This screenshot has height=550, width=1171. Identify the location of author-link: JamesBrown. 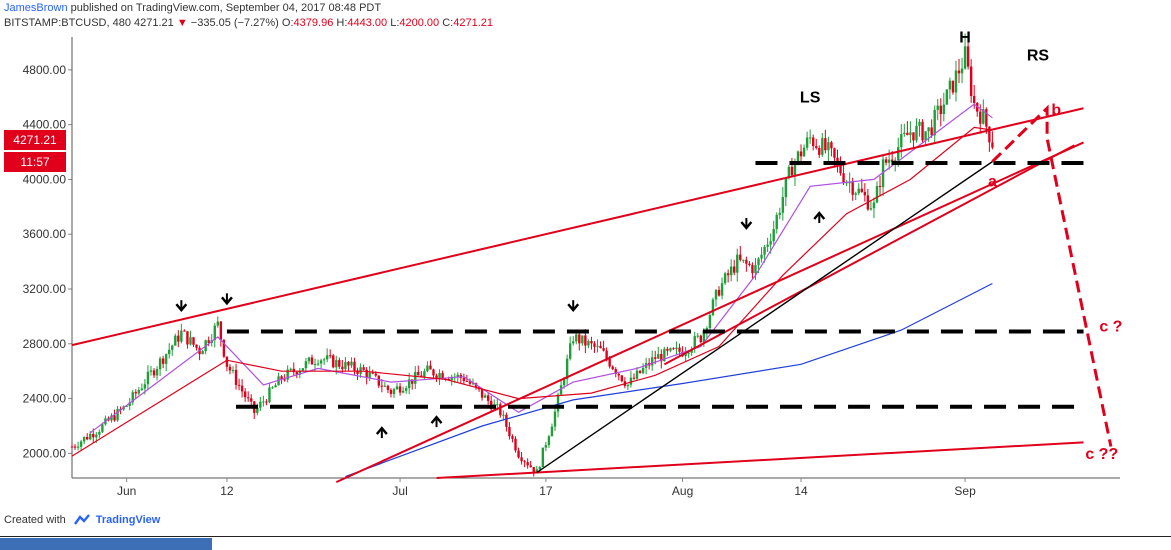
(36, 8).